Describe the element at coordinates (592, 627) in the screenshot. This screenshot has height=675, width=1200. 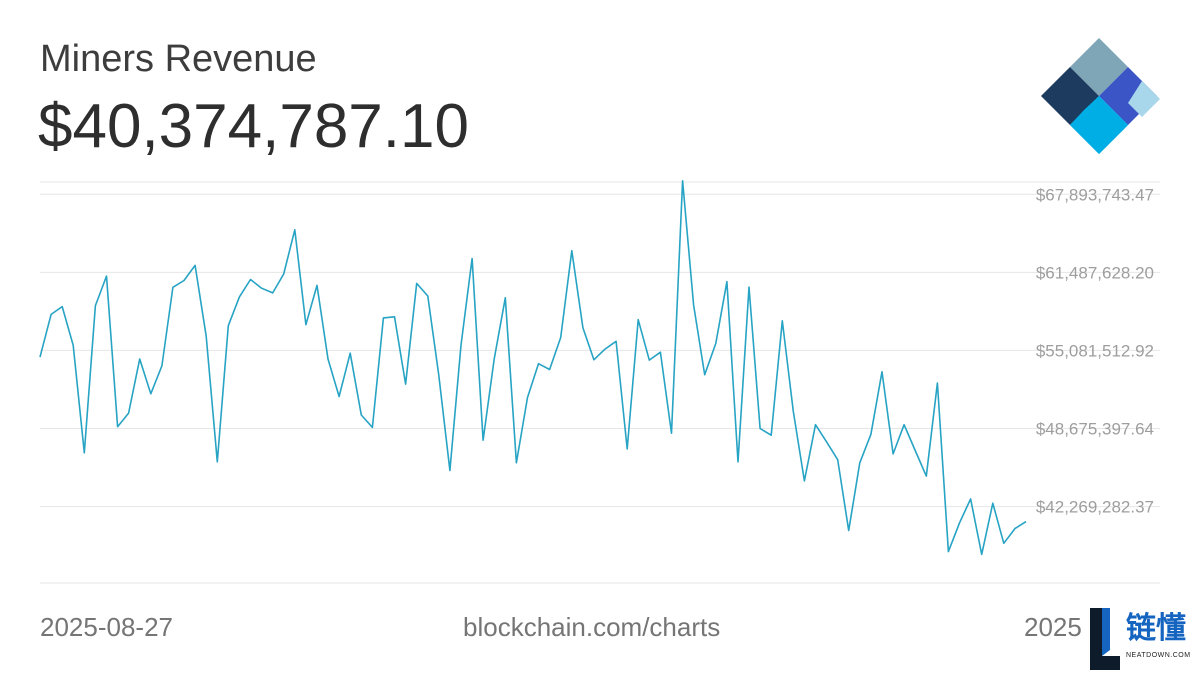
I see `source-link: blockchain.com/charts` at that location.